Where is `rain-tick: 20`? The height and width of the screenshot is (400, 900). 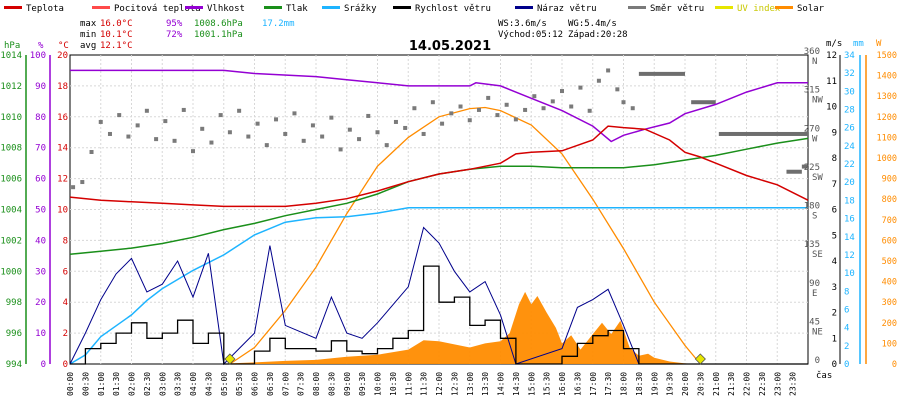
rain-tick: 20 is located at coordinates (849, 183).